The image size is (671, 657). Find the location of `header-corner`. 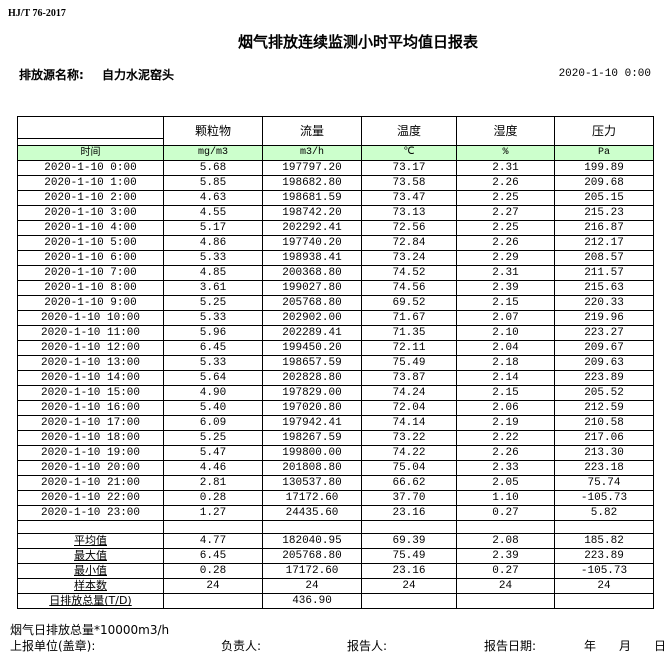

header-corner is located at coordinates (90, 131).